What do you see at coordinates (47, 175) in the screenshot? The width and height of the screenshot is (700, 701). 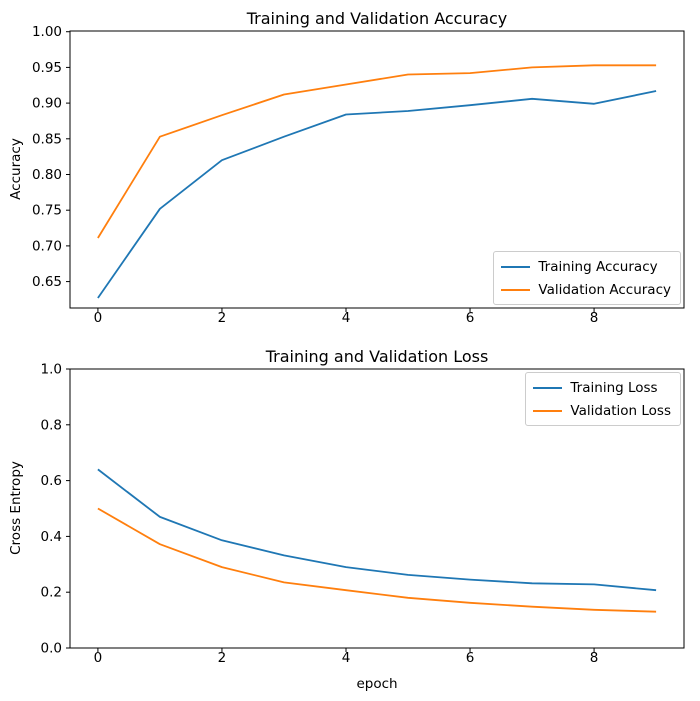 I see `y-tick-label: 0.80` at bounding box center [47, 175].